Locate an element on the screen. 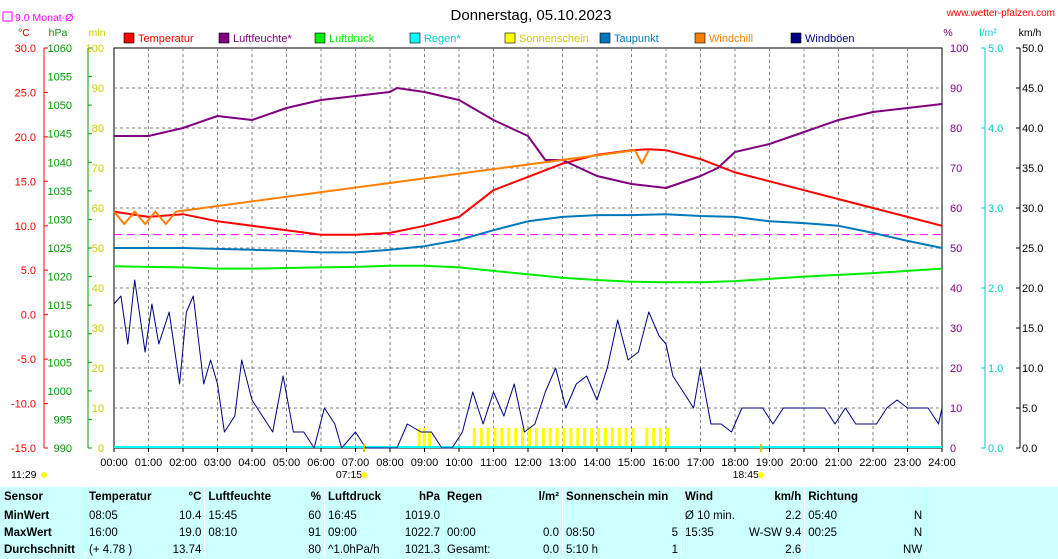 The image size is (1058, 559). rain-value is located at coordinates (537, 515).